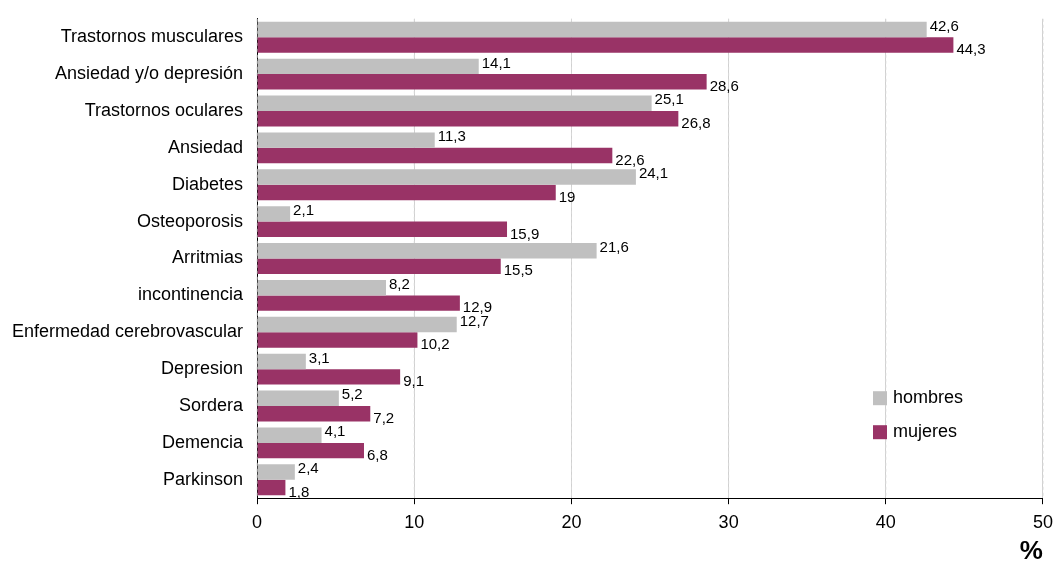 The width and height of the screenshot is (1061, 571). I want to click on data-label: 1,8, so click(299, 491).